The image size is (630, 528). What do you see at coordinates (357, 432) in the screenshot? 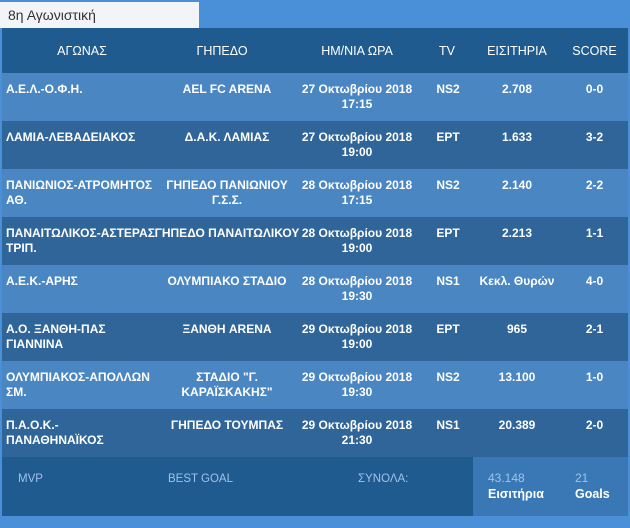
I see `datetime: 29 Οκτωβρίου 2018 21:30` at bounding box center [357, 432].